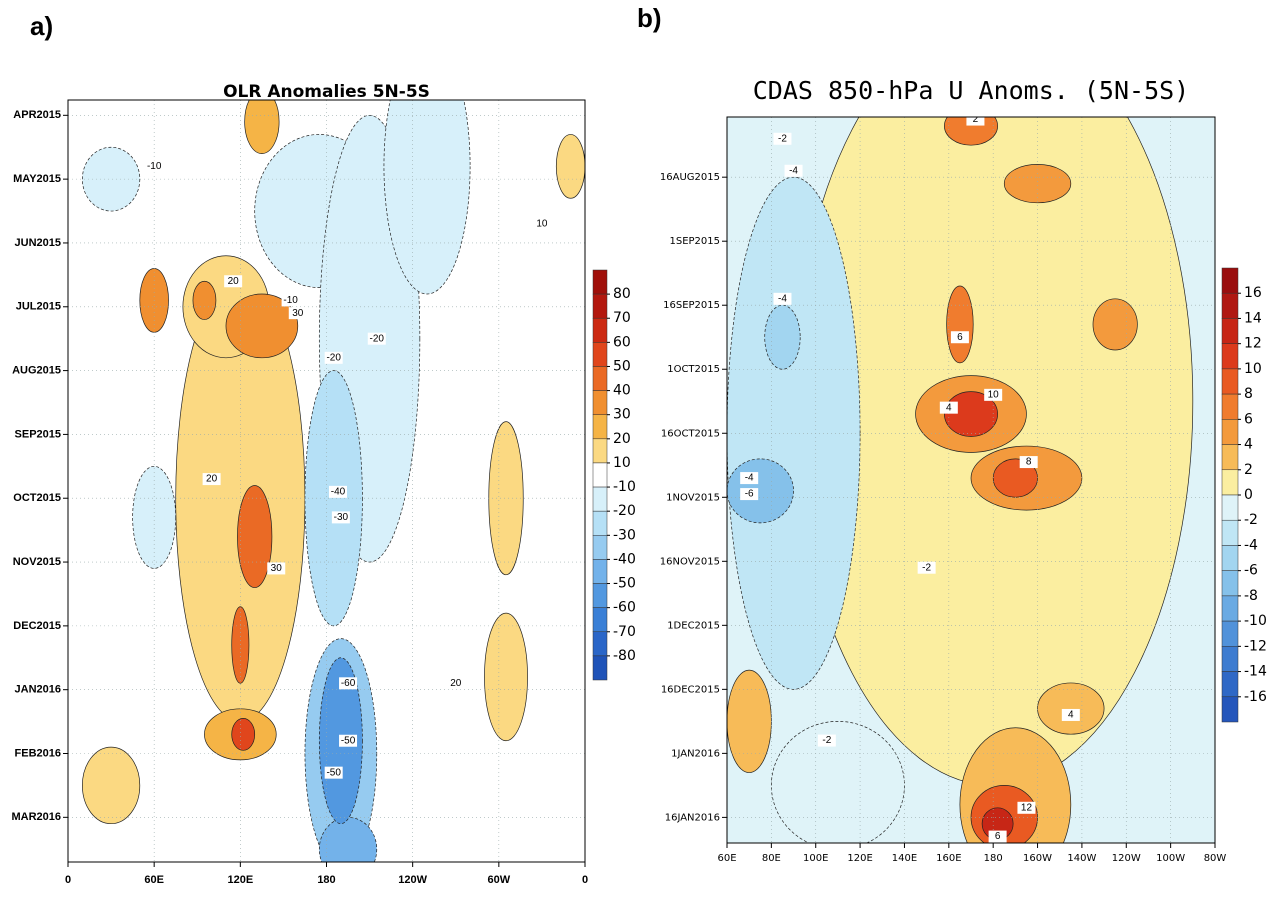  Describe the element at coordinates (622, 415) in the screenshot. I see `colorbar-label: 30` at that location.